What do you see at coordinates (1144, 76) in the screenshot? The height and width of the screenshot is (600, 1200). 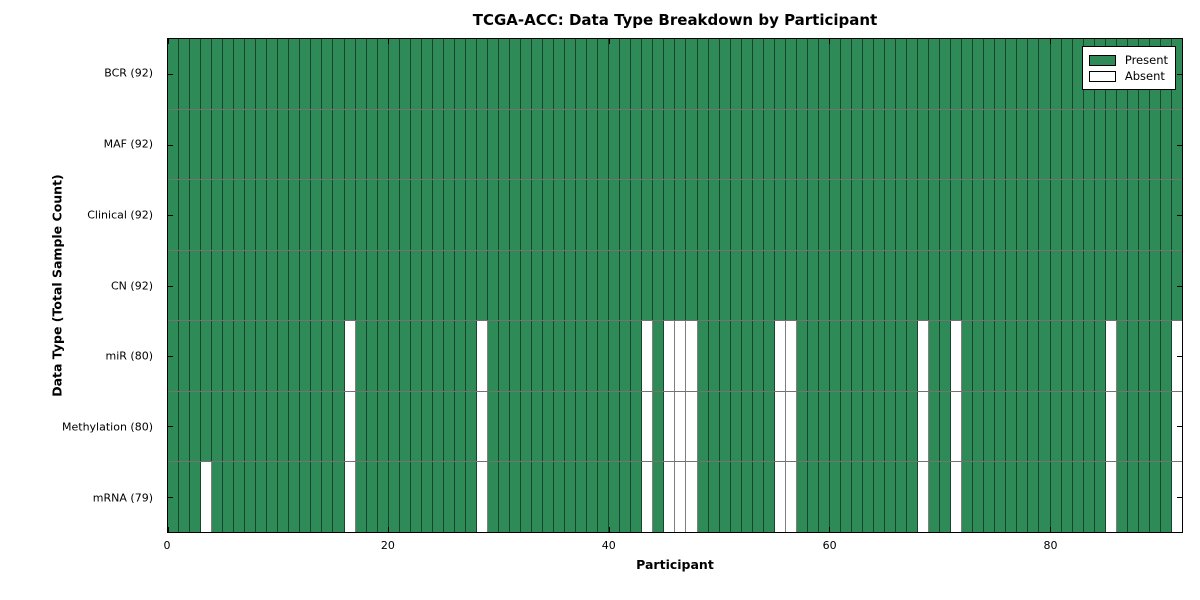 I see `legend-label-absent: Absent` at bounding box center [1144, 76].